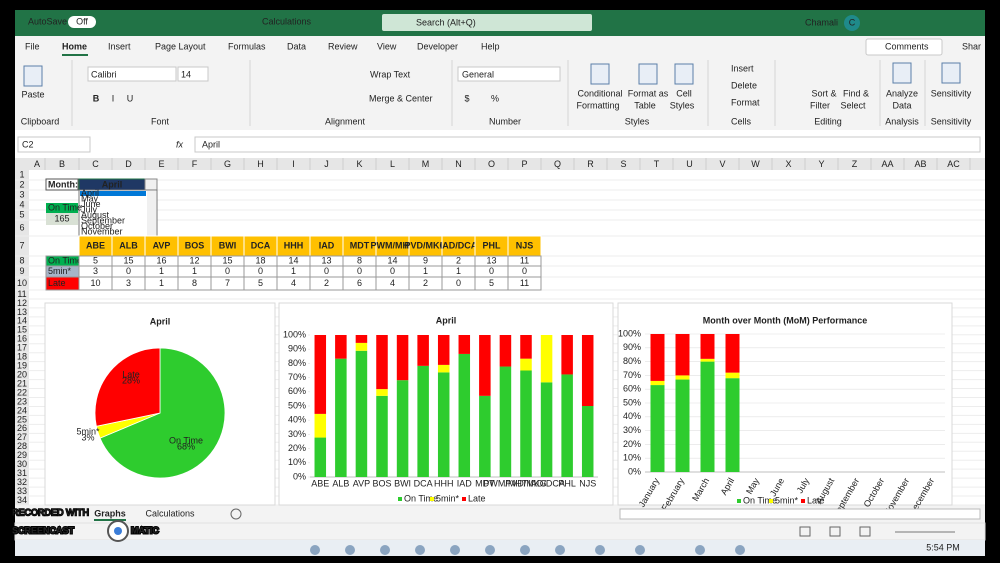  I want to click on column-header: W, so click(755, 164).